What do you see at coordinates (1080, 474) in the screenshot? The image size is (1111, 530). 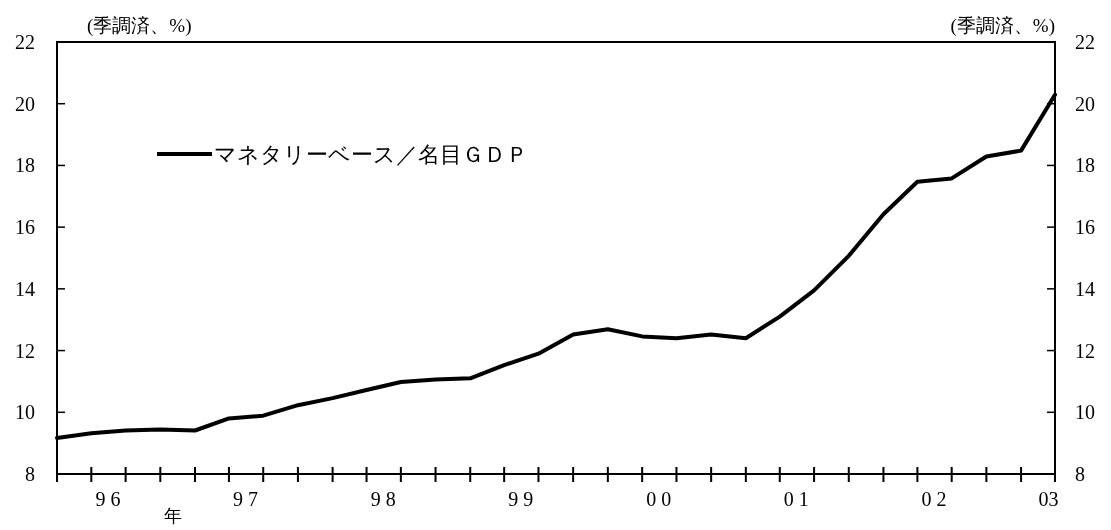 I see `y2-tick-label: 8` at bounding box center [1080, 474].